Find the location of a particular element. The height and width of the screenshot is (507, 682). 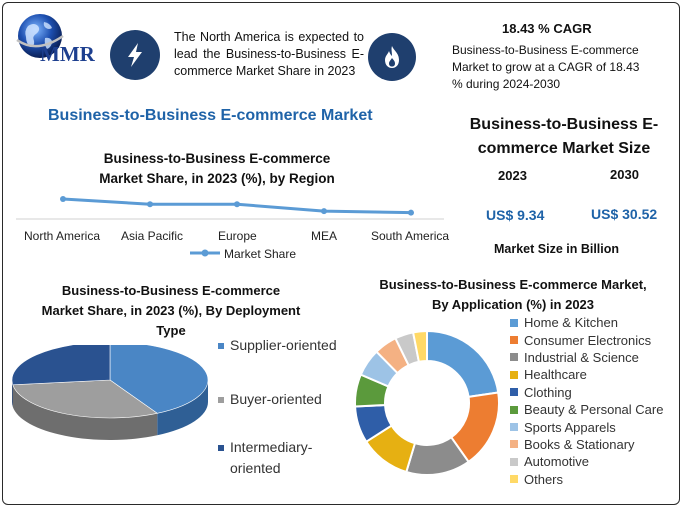

line-legend-label: Market Share is located at coordinates (260, 254).